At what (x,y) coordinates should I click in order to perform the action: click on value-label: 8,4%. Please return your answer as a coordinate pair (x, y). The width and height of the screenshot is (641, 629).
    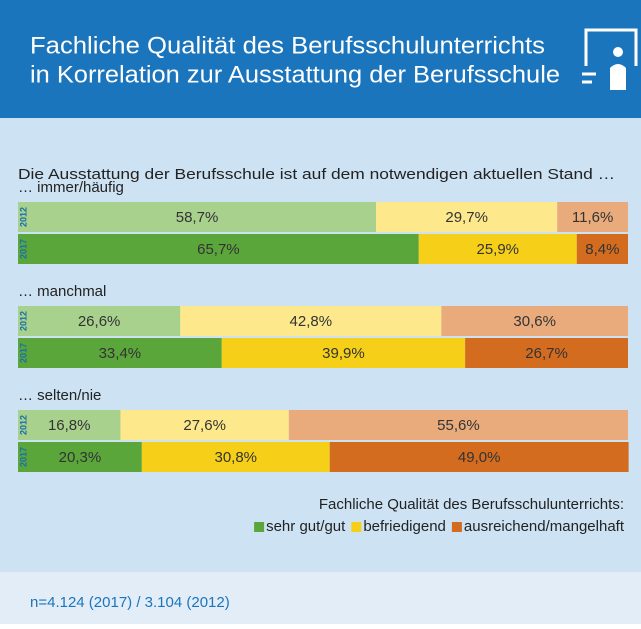
    Looking at the image, I should click on (602, 249).